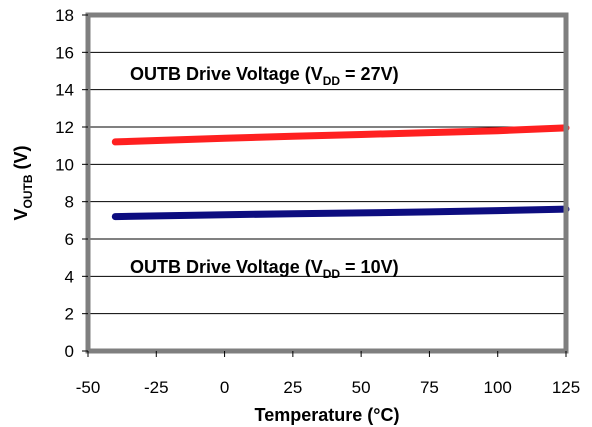 This screenshot has width=592, height=427. Describe the element at coordinates (64, 127) in the screenshot. I see `y-tick-label-6: 12` at that location.